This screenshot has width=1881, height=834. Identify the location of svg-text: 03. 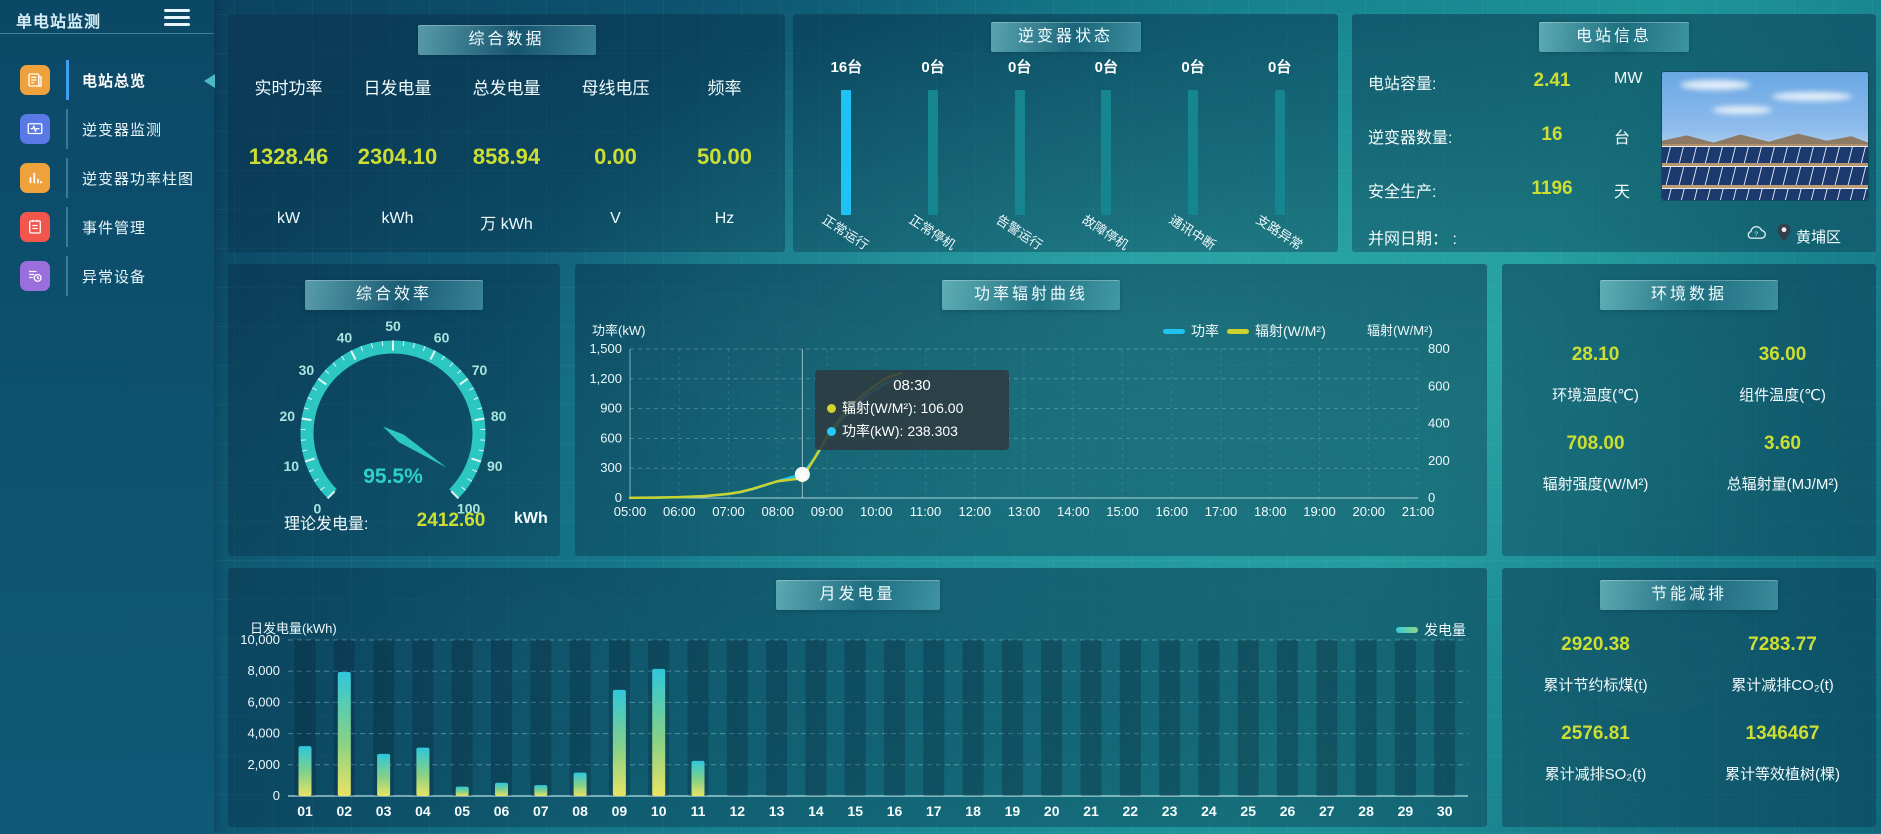
(384, 811).